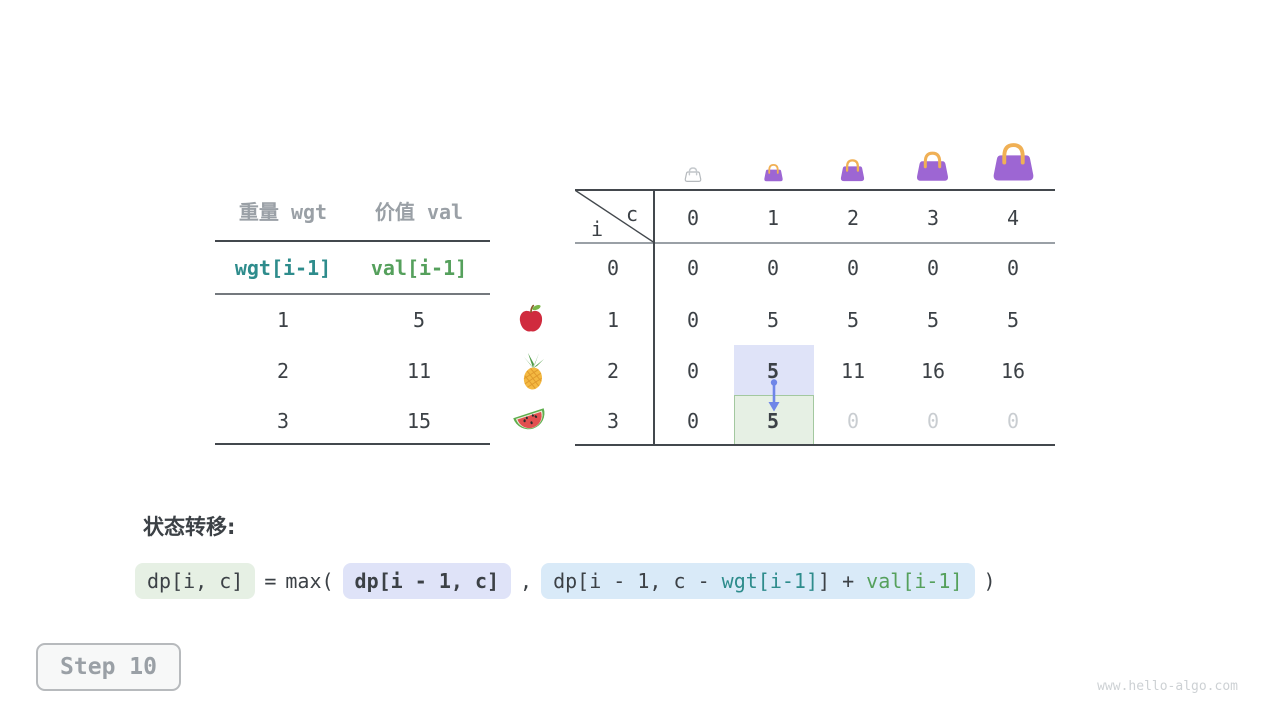  I want to click on item-row-wgt: 1, so click(283, 320).